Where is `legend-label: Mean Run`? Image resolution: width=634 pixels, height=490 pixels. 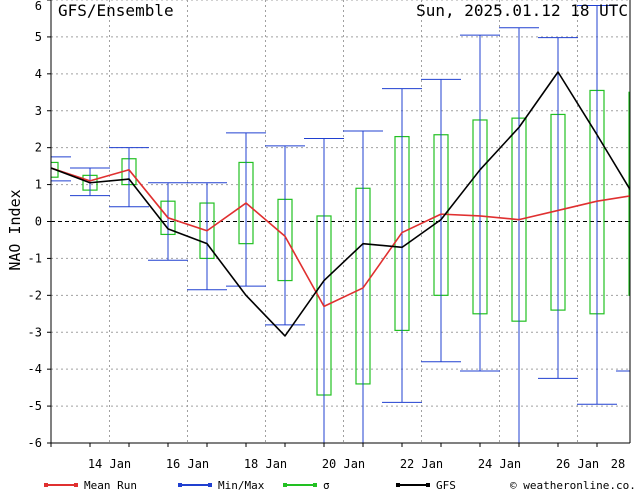 legend-label: Mean Run is located at coordinates (110, 484).